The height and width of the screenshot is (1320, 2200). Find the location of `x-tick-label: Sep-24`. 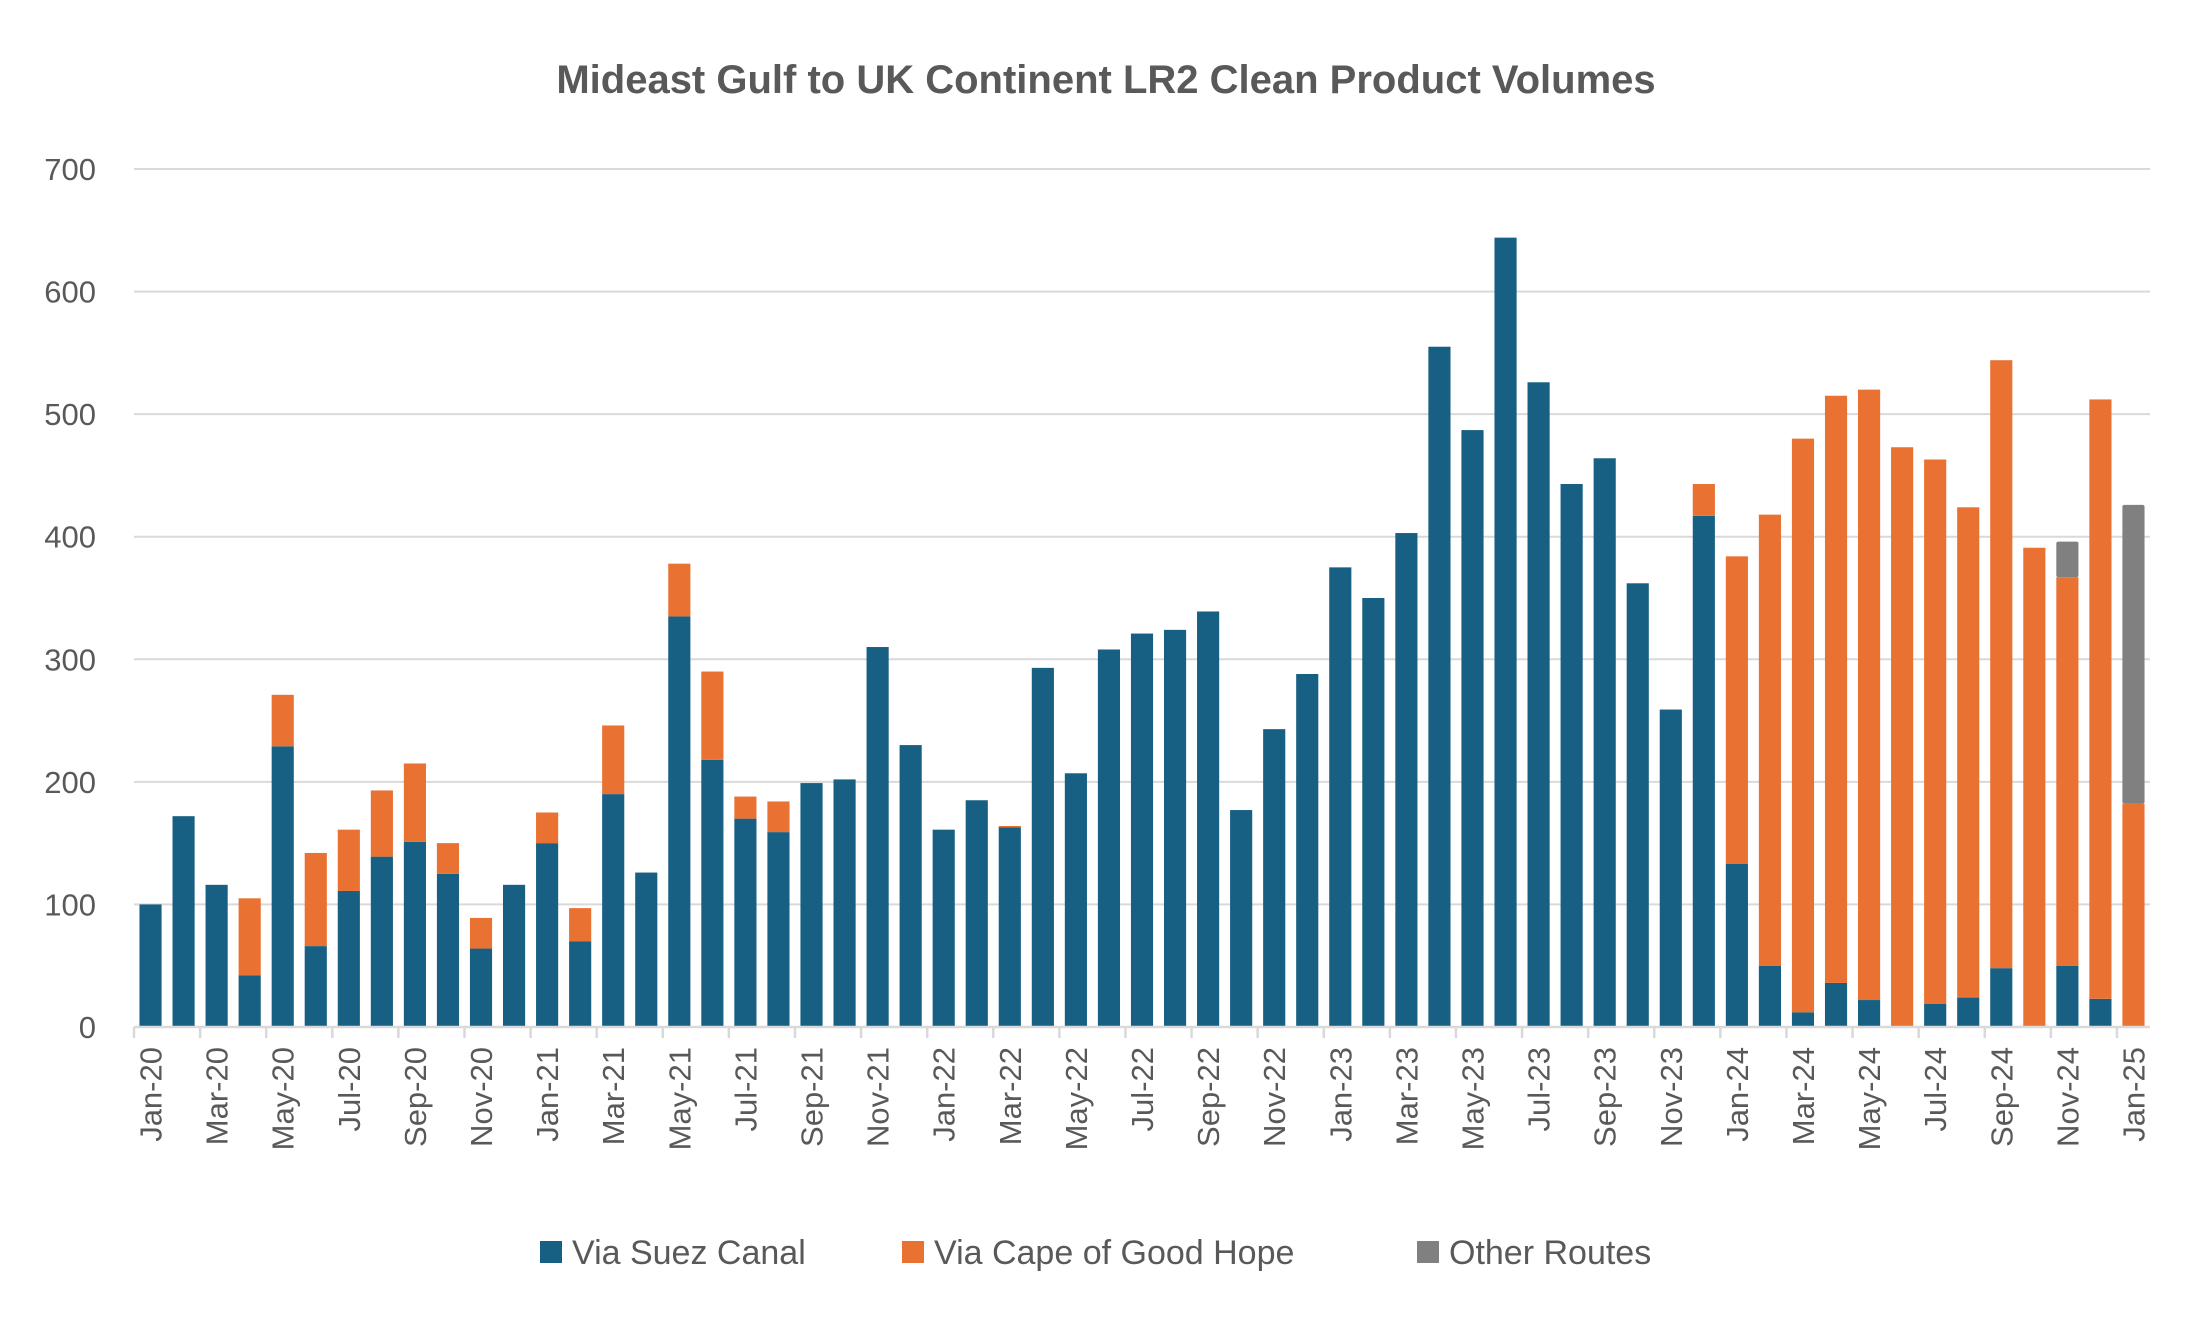

x-tick-label: Sep-24 is located at coordinates (2001, 1097).